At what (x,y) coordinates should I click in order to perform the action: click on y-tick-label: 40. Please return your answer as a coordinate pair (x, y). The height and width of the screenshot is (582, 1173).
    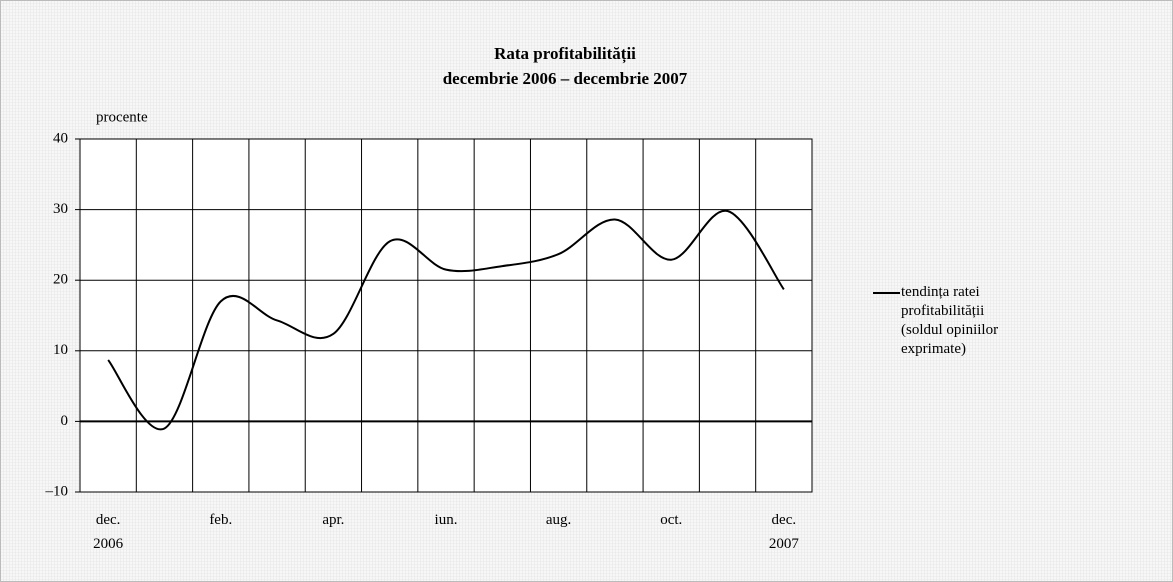
    Looking at the image, I should click on (60, 138).